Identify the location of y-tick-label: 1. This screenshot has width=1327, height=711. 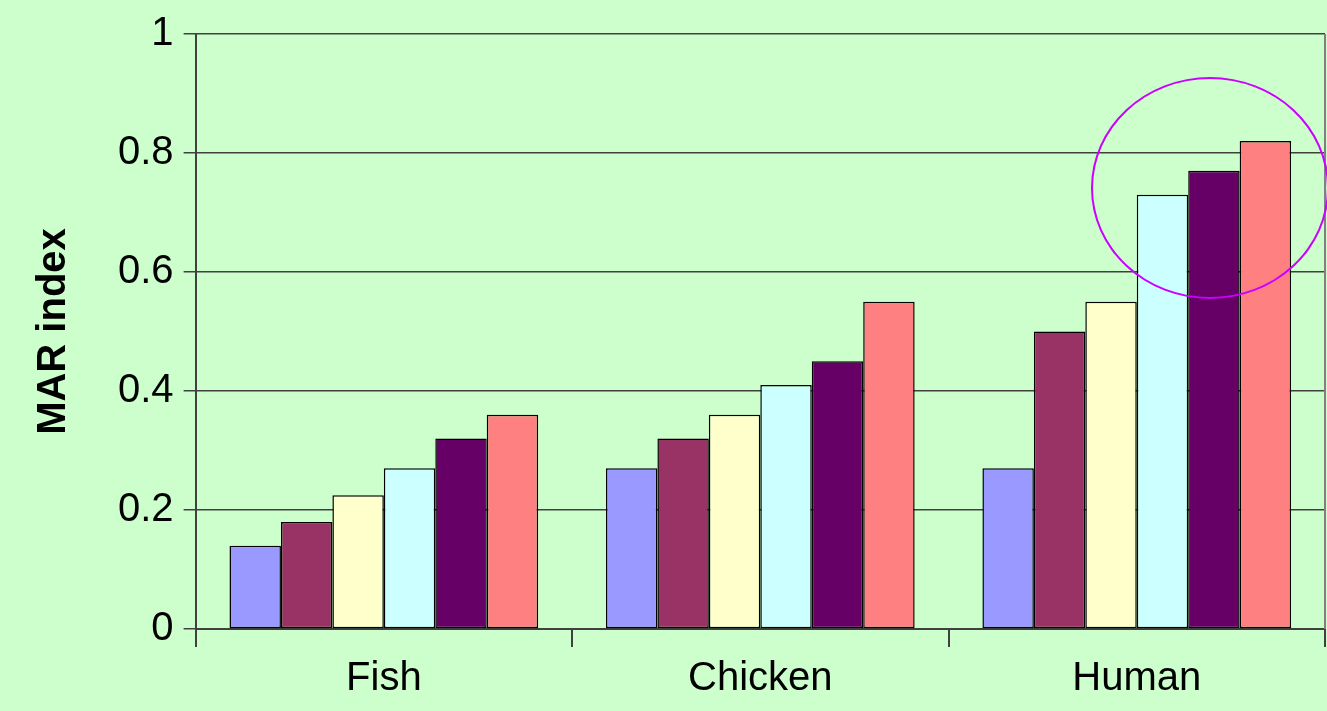
(162, 31).